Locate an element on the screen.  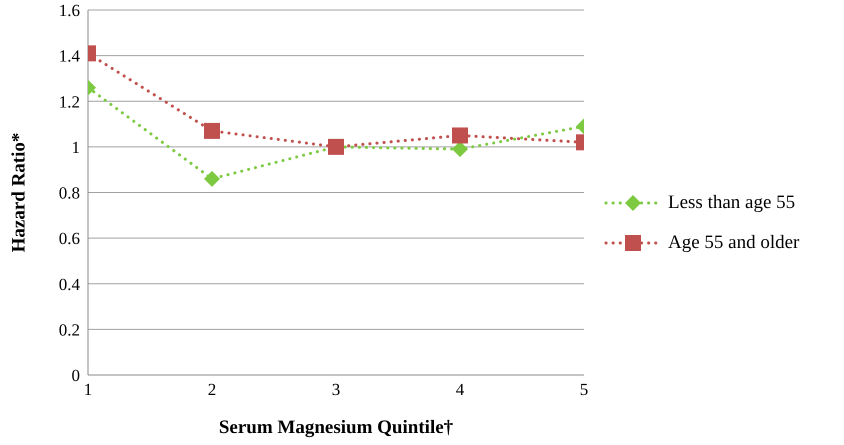
x-tick-label: 4 is located at coordinates (460, 390).